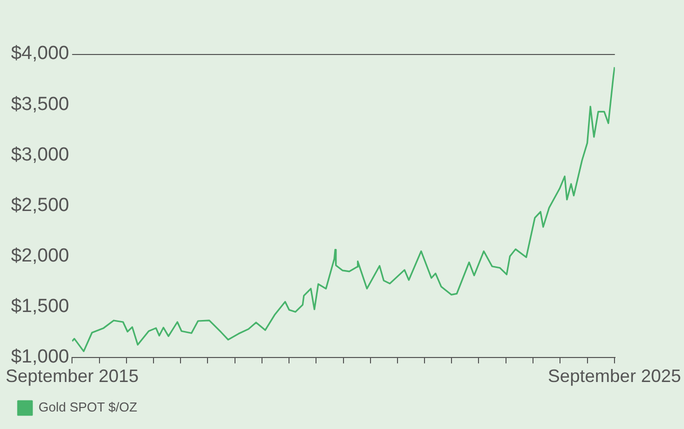  I want to click on y-tick-label: $2,500, so click(40, 205).